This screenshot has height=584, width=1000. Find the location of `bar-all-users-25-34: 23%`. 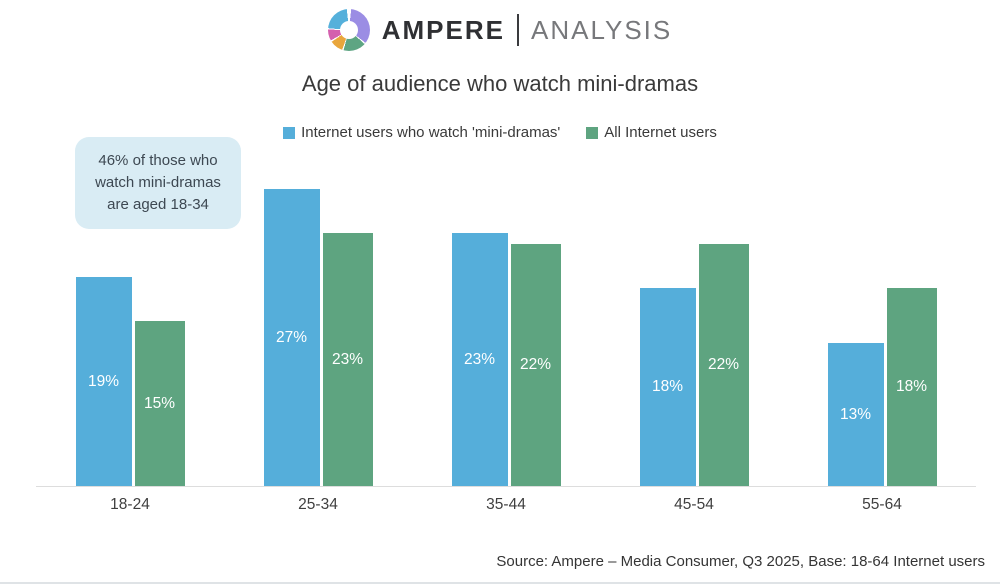

bar-all-users-25-34: 23% is located at coordinates (347, 359).